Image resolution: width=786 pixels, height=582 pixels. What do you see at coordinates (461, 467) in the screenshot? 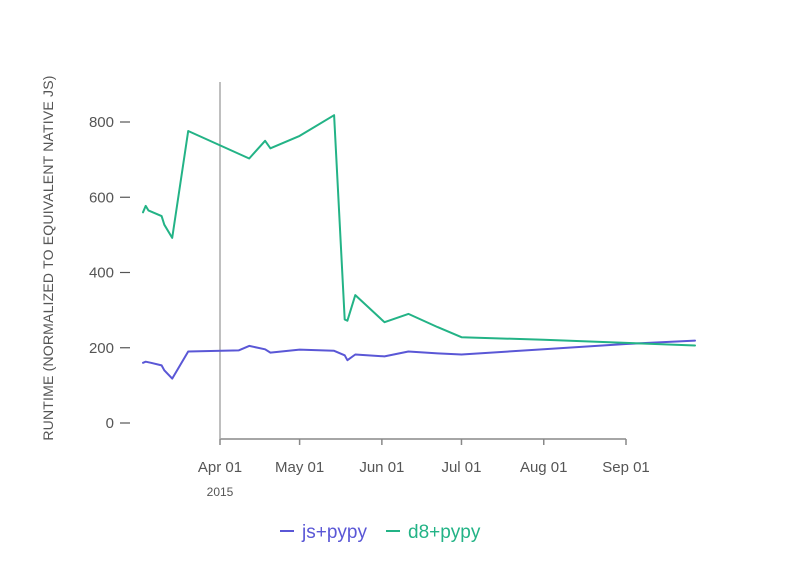
I see `x-tick-label: Jul 01` at bounding box center [461, 467].